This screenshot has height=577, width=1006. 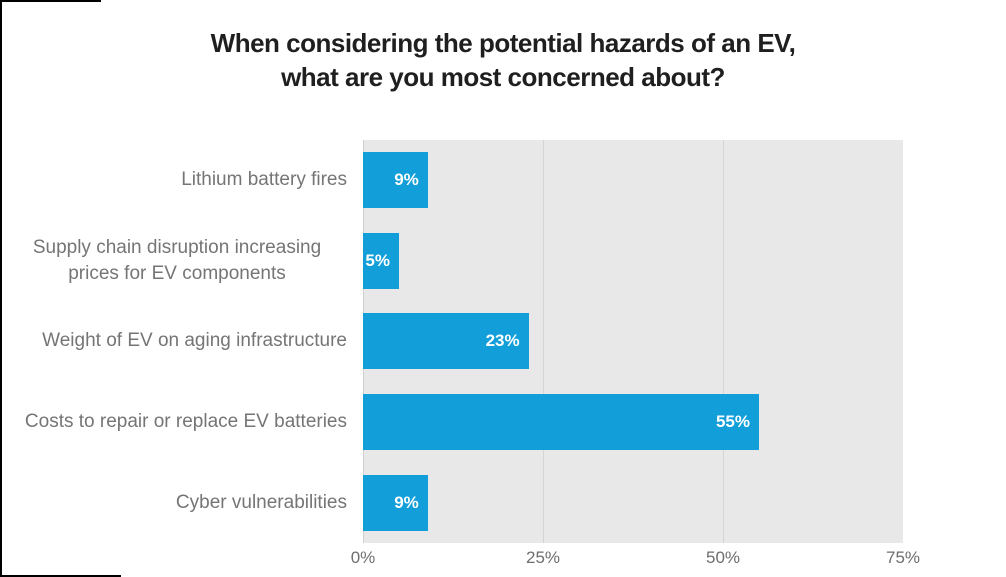 I want to click on x-tick-label: 0%, so click(x=363, y=557).